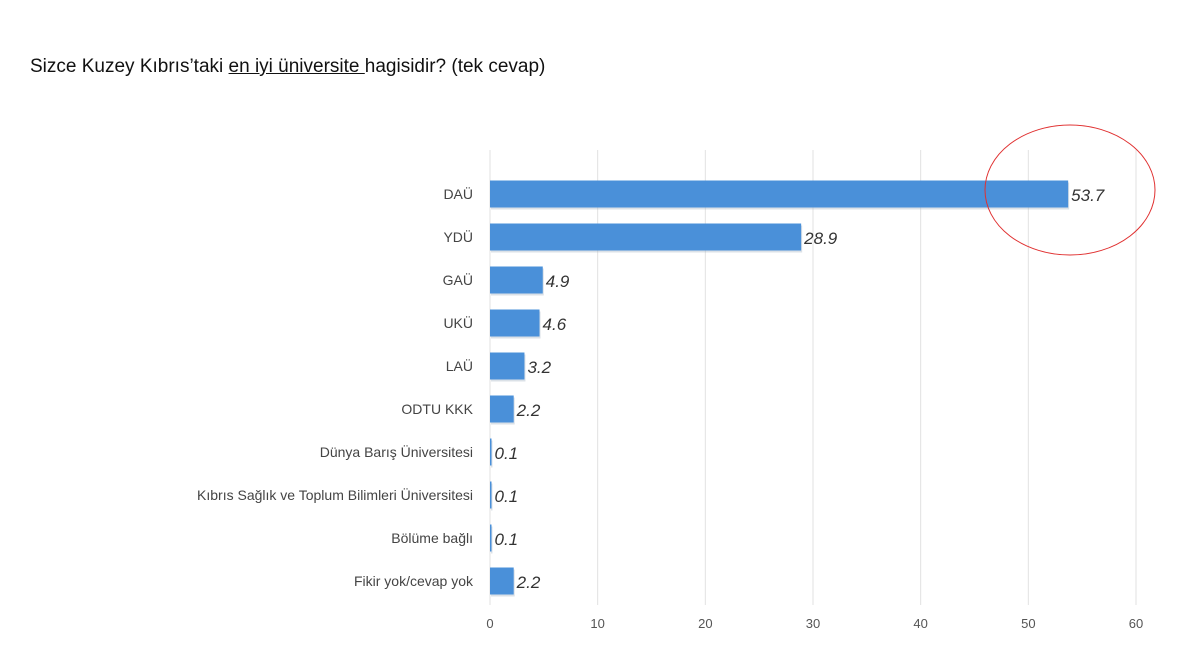  I want to click on category-label: UKÜ, so click(458, 322).